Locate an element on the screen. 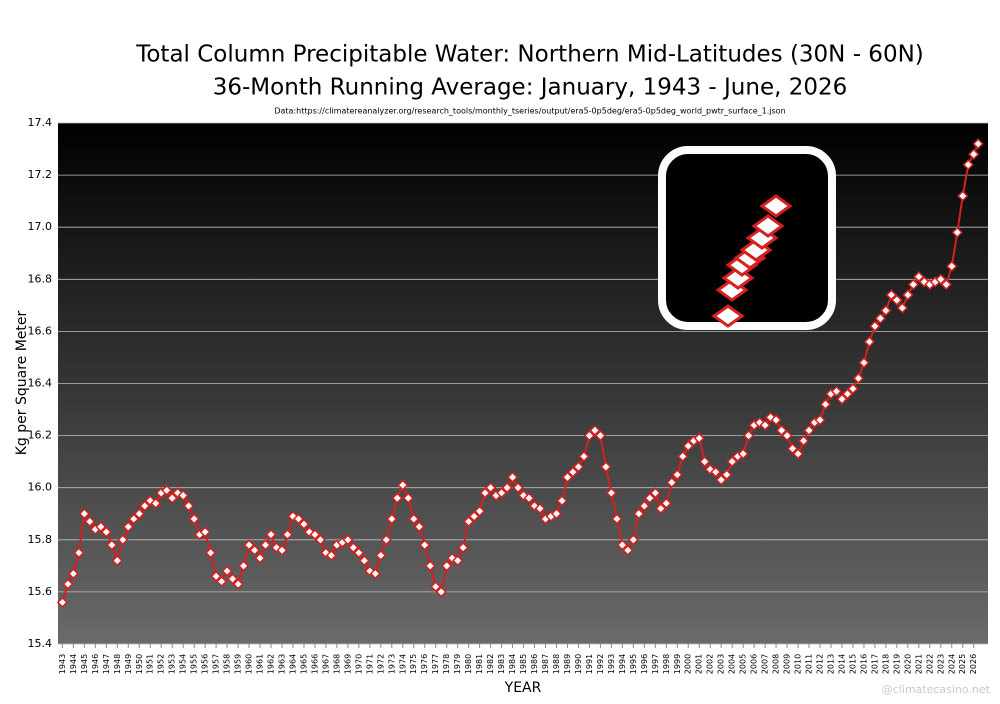  y-tick-label: 17.2 is located at coordinates (40, 174).